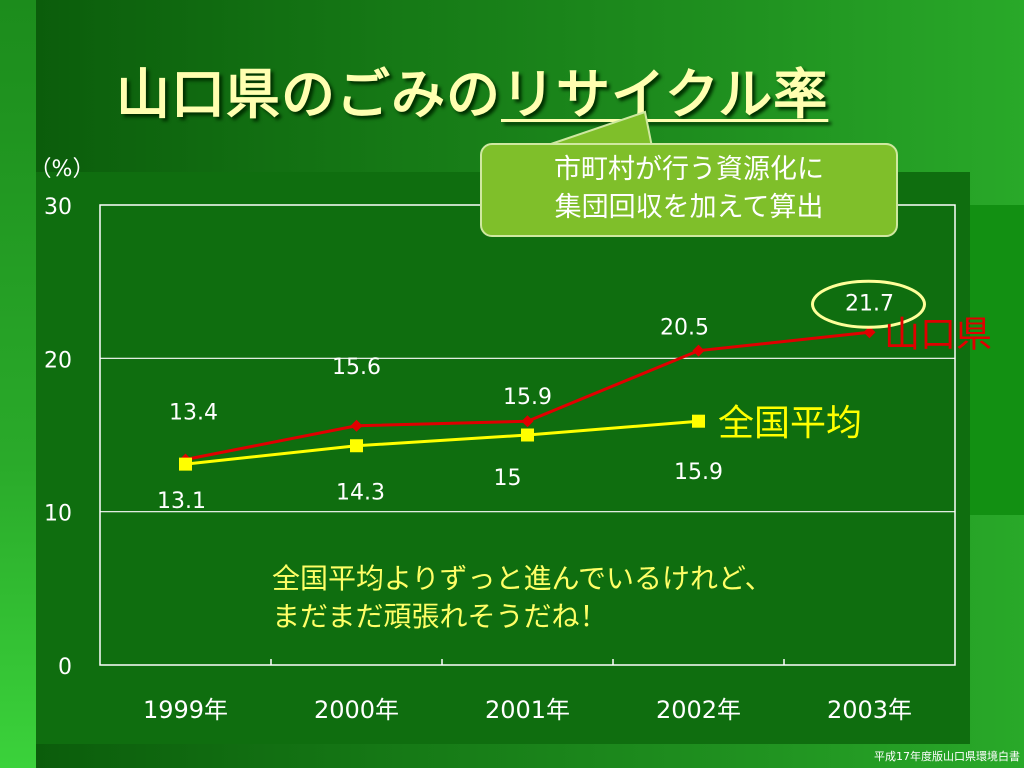  I want to click on y-tick-label: 20, so click(58, 360).